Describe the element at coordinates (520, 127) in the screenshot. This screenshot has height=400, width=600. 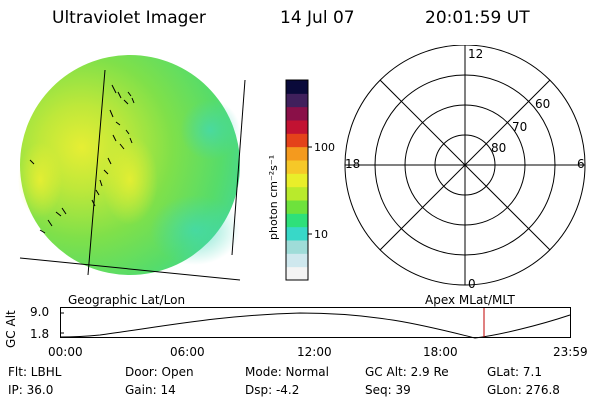
I see `lat-label-70: 70` at that location.